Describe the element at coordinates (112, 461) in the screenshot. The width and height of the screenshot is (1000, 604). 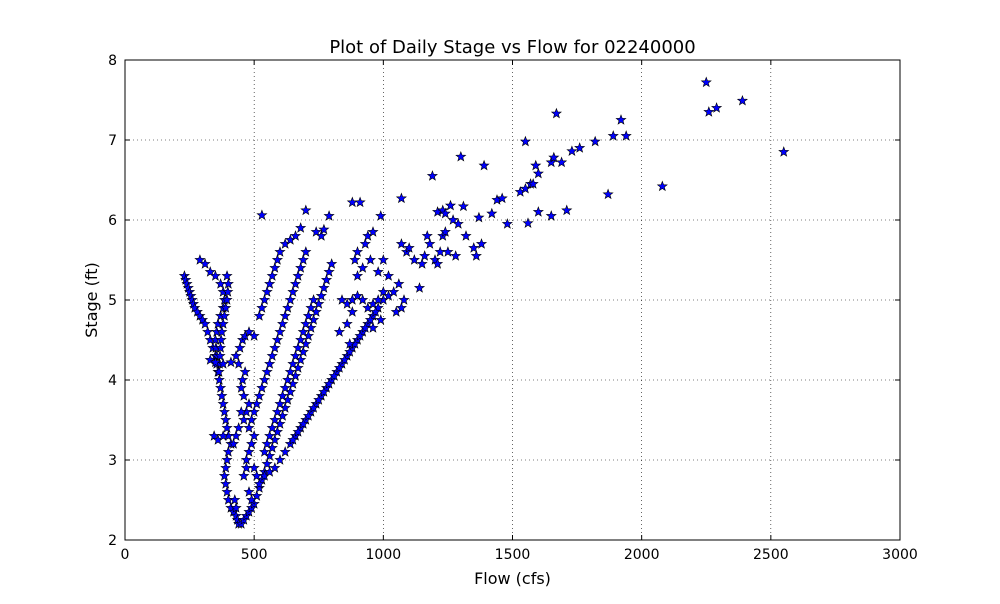
I see `y-tick-label: 3` at that location.